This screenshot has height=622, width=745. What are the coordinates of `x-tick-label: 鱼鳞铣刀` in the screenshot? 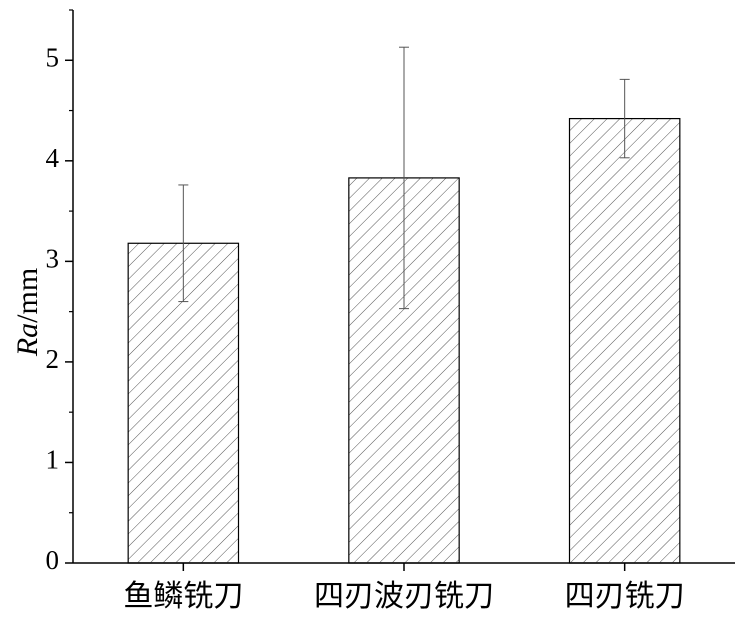 It's located at (183, 596).